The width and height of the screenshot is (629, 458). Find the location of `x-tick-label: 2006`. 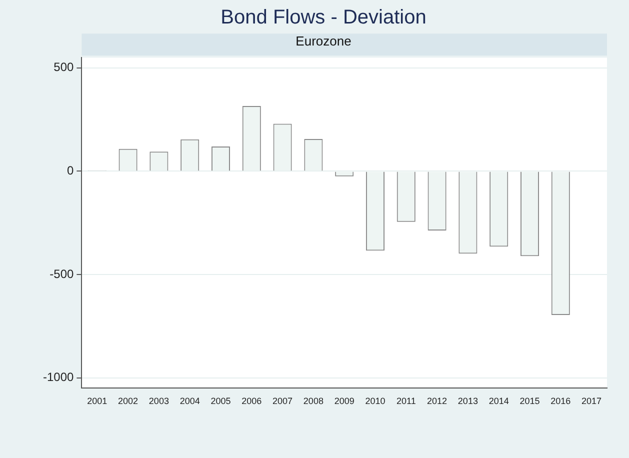

x-tick-label: 2006 is located at coordinates (252, 401).